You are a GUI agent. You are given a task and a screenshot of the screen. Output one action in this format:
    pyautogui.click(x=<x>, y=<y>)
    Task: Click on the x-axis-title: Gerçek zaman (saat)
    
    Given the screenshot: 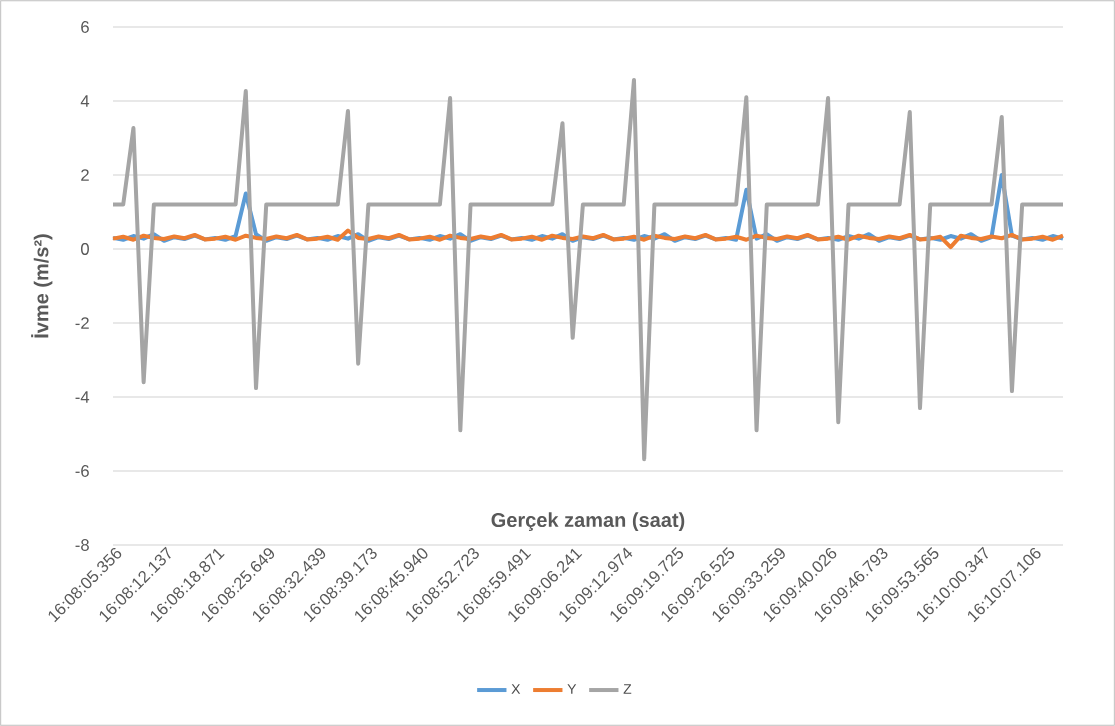 What is the action you would take?
    pyautogui.click(x=588, y=521)
    